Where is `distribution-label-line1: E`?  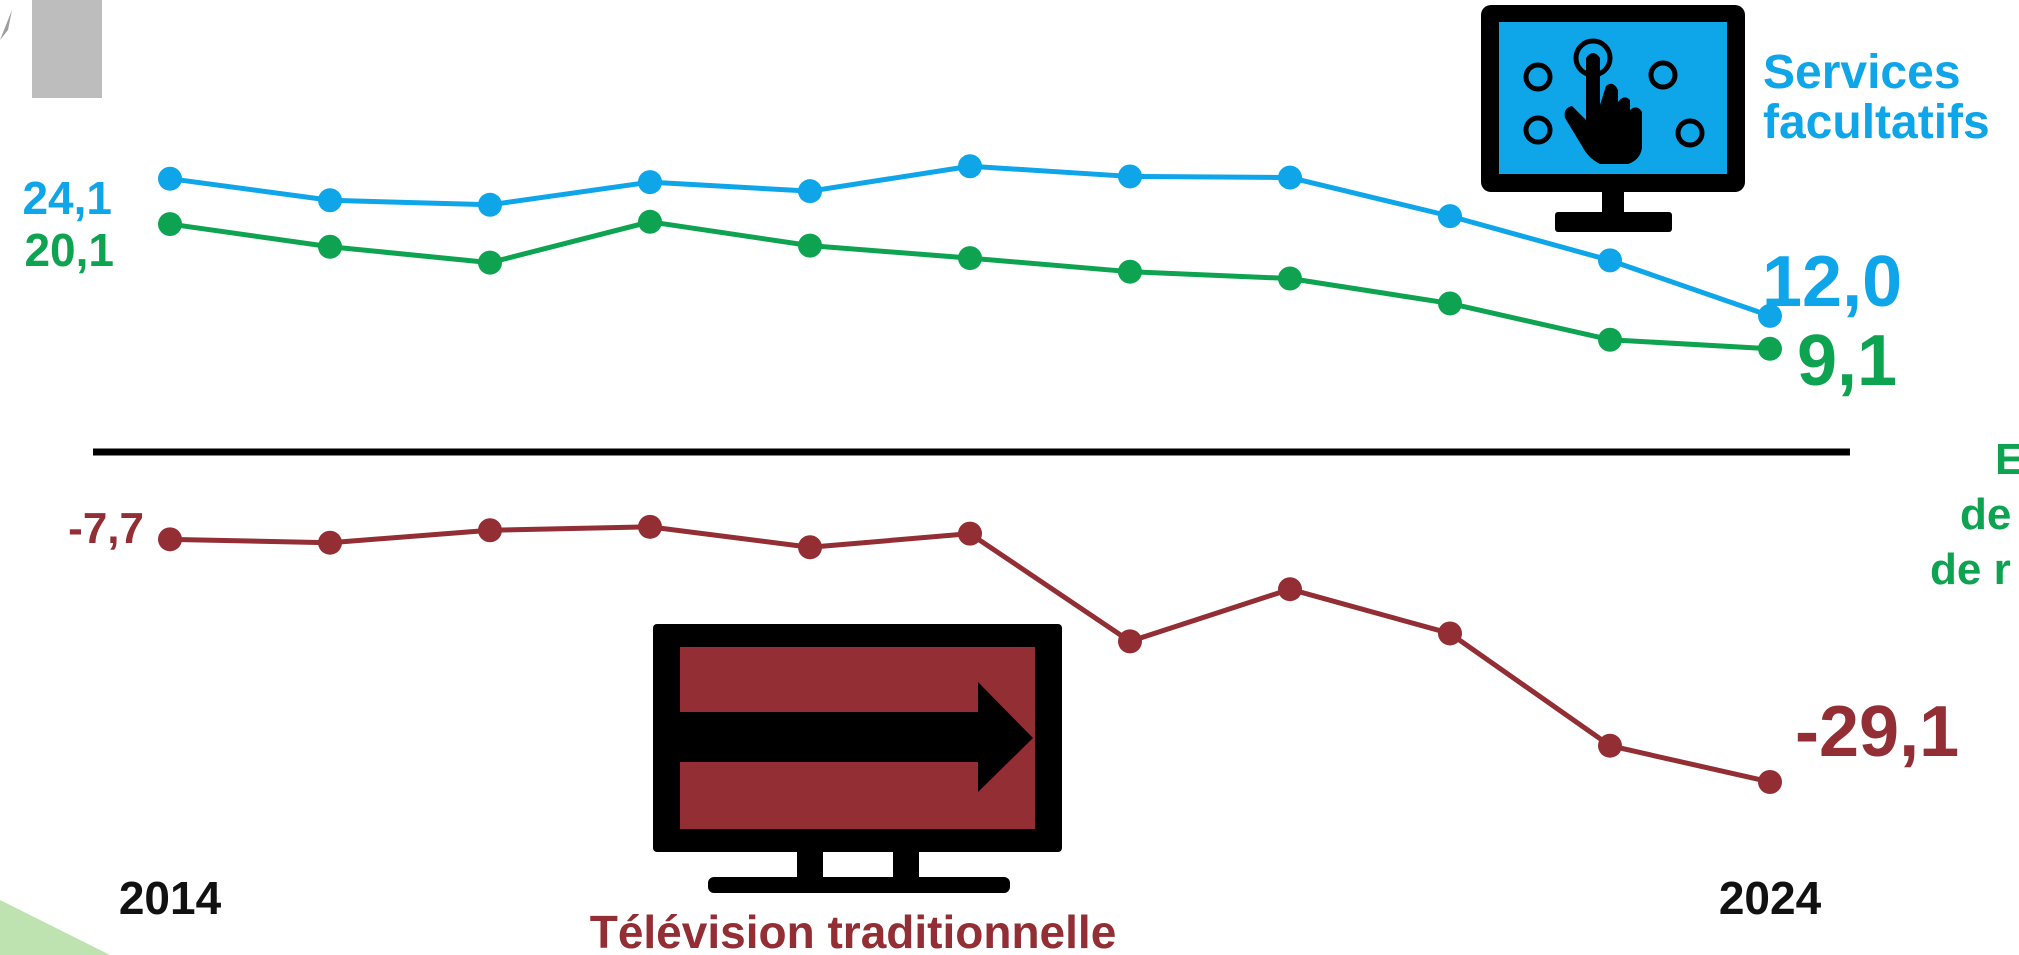
distribution-label-line1: E is located at coordinates (2007, 459).